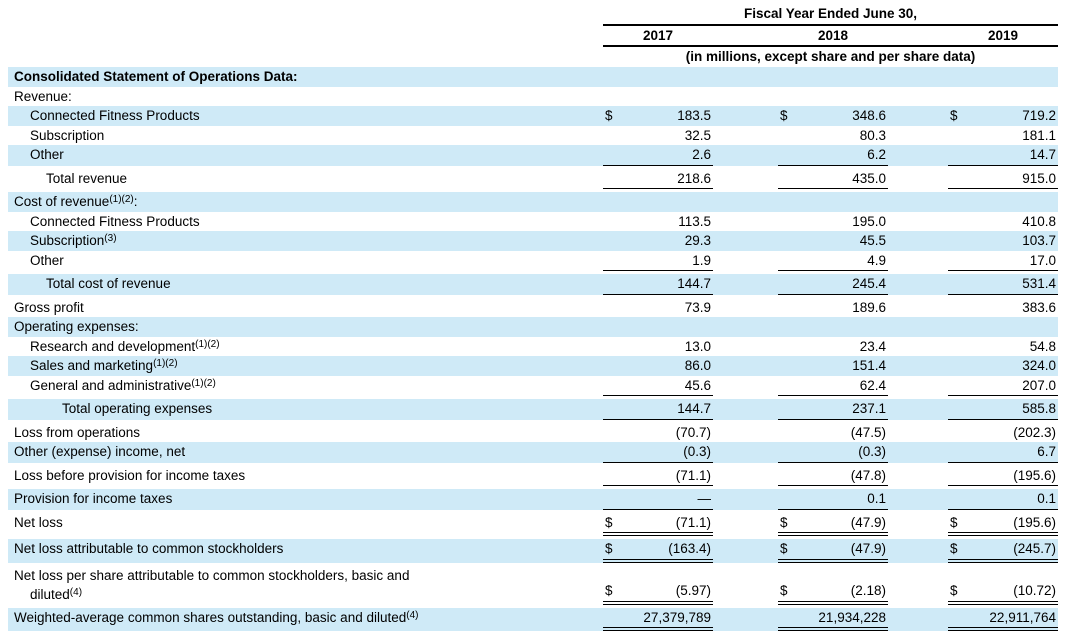 The image size is (1080, 636). Describe the element at coordinates (533, 524) in the screenshot. I see `table-row: Net loss $ (71.1) $ (47.9) $ (195.6)` at that location.